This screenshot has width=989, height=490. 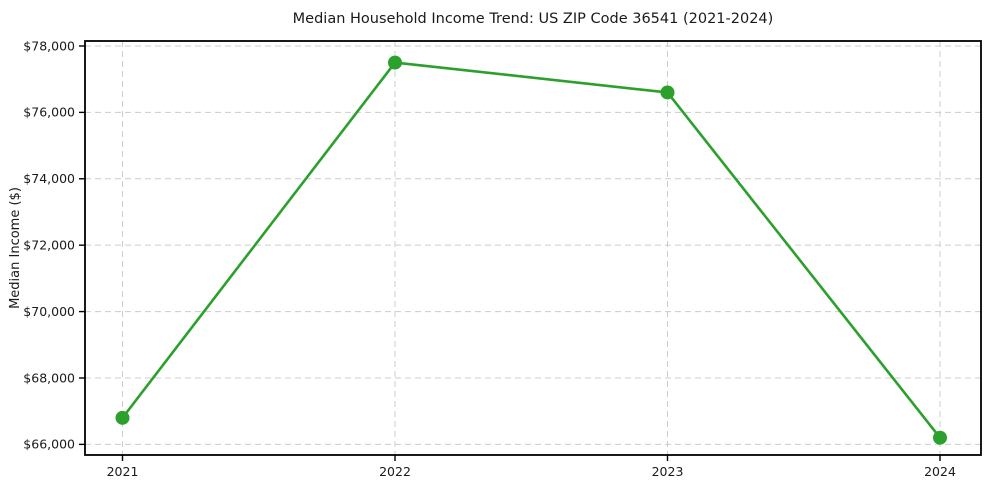 I want to click on x-tick-label: 2023, so click(x=668, y=471).